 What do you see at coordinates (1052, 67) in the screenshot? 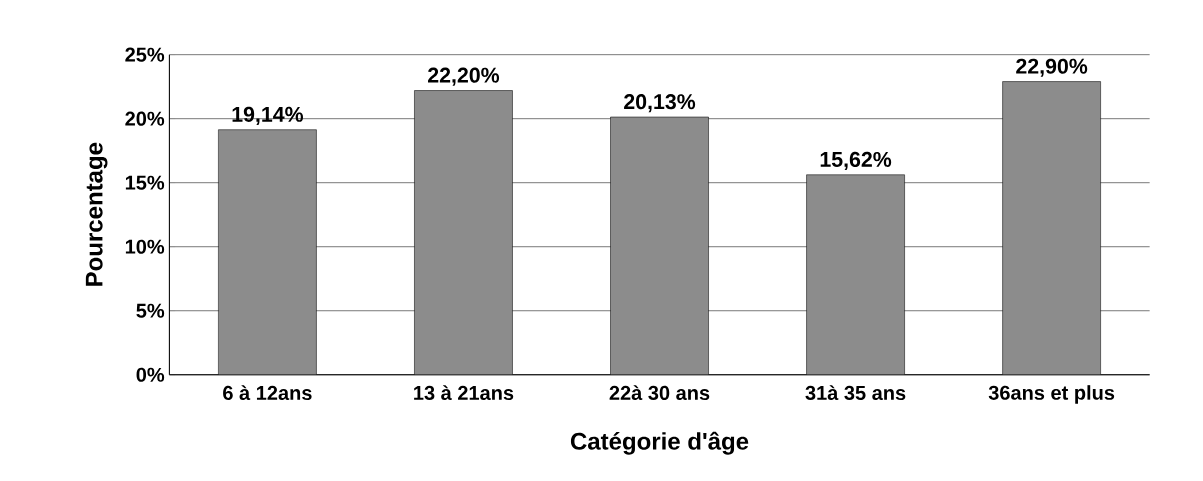
I see `data-label: 22,90%` at bounding box center [1052, 67].